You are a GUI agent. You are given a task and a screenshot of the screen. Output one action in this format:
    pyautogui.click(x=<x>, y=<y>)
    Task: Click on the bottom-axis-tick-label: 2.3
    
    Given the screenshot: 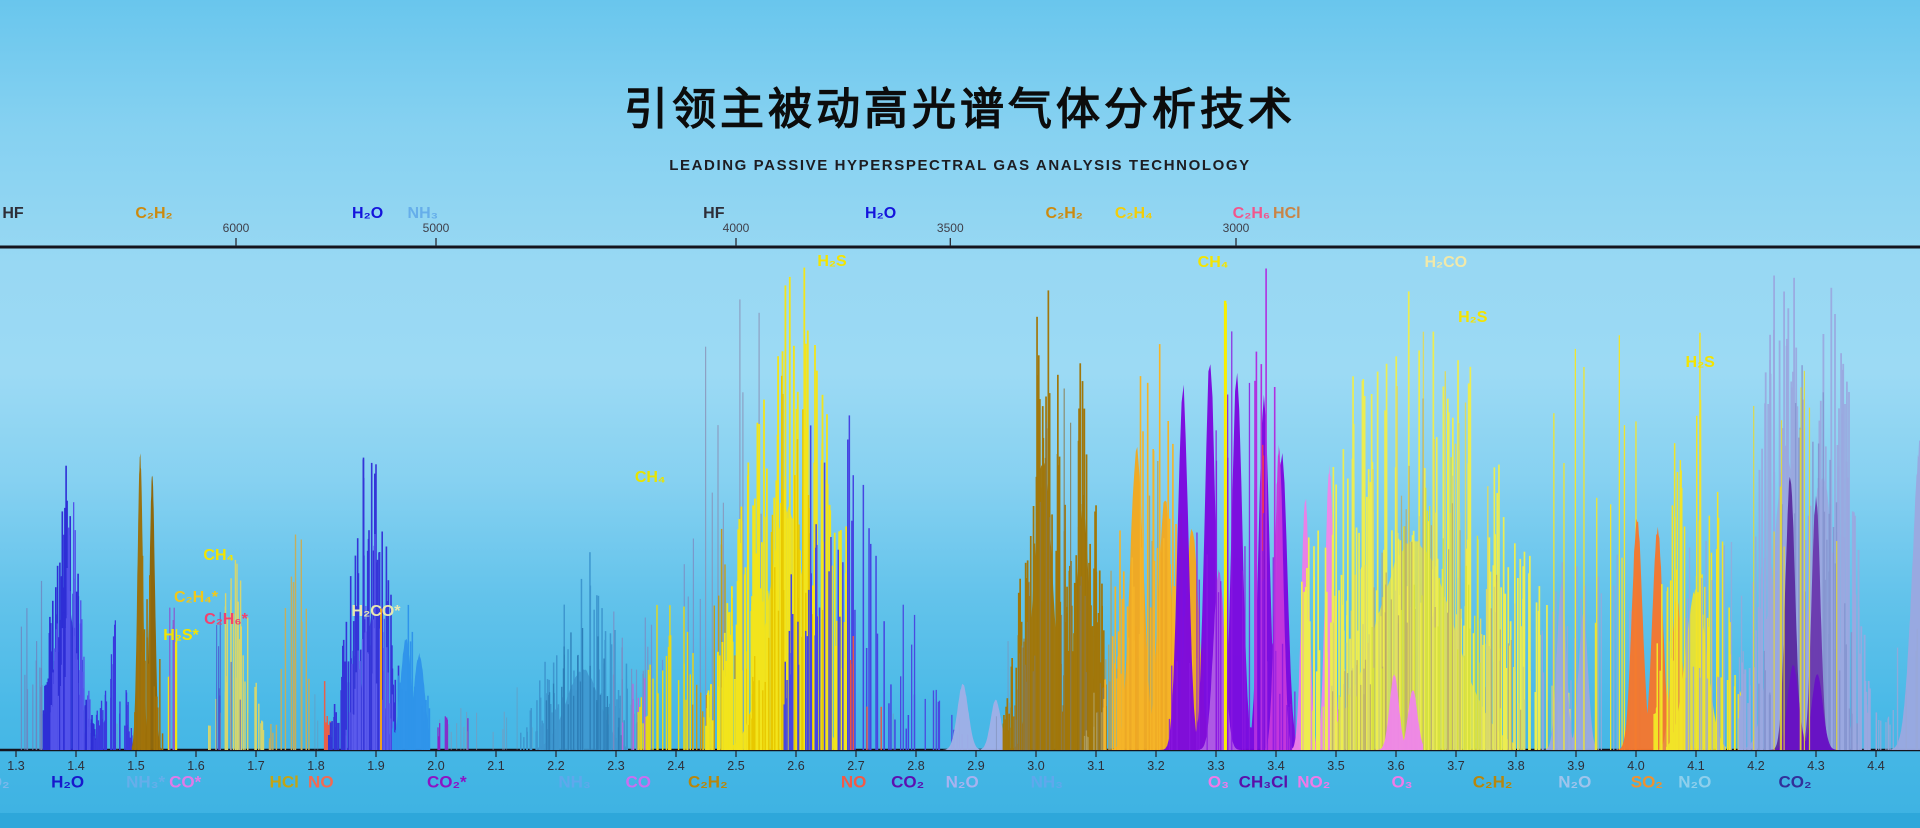 What is the action you would take?
    pyautogui.click(x=616, y=765)
    